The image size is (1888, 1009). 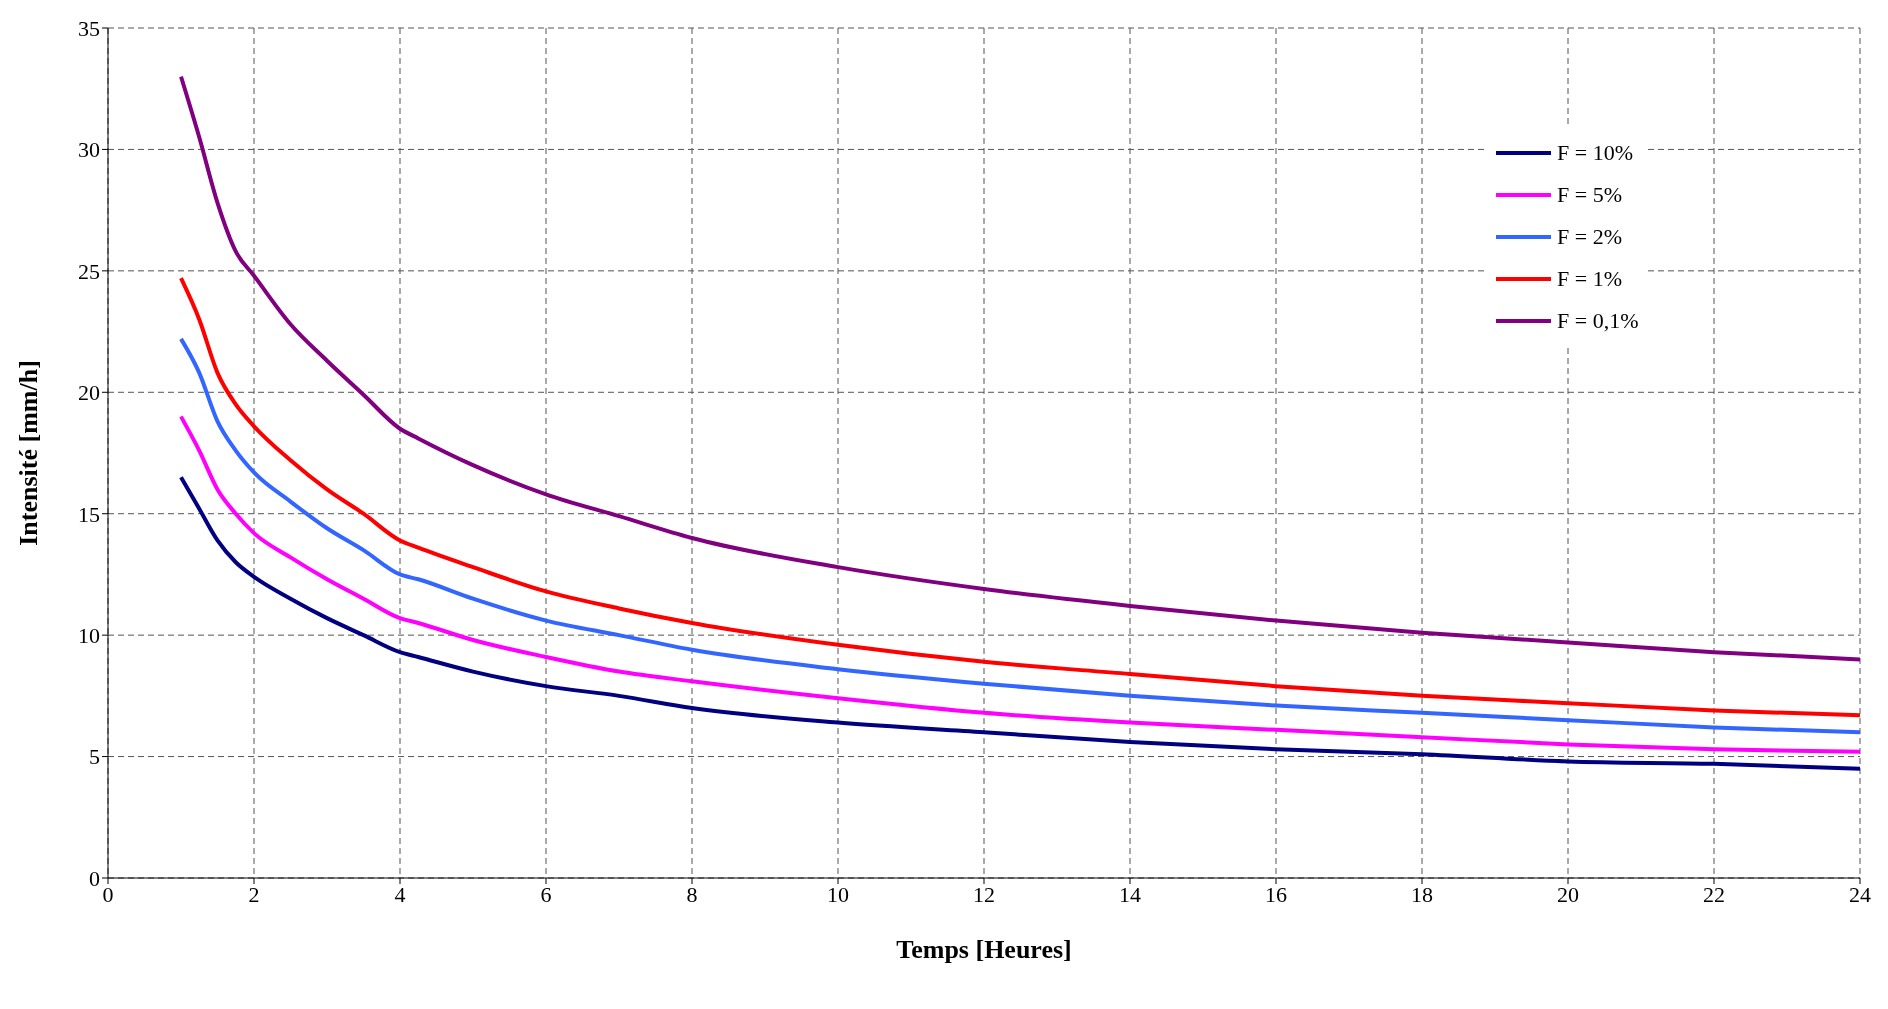 What do you see at coordinates (400, 894) in the screenshot?
I see `x-tick-label: 4` at bounding box center [400, 894].